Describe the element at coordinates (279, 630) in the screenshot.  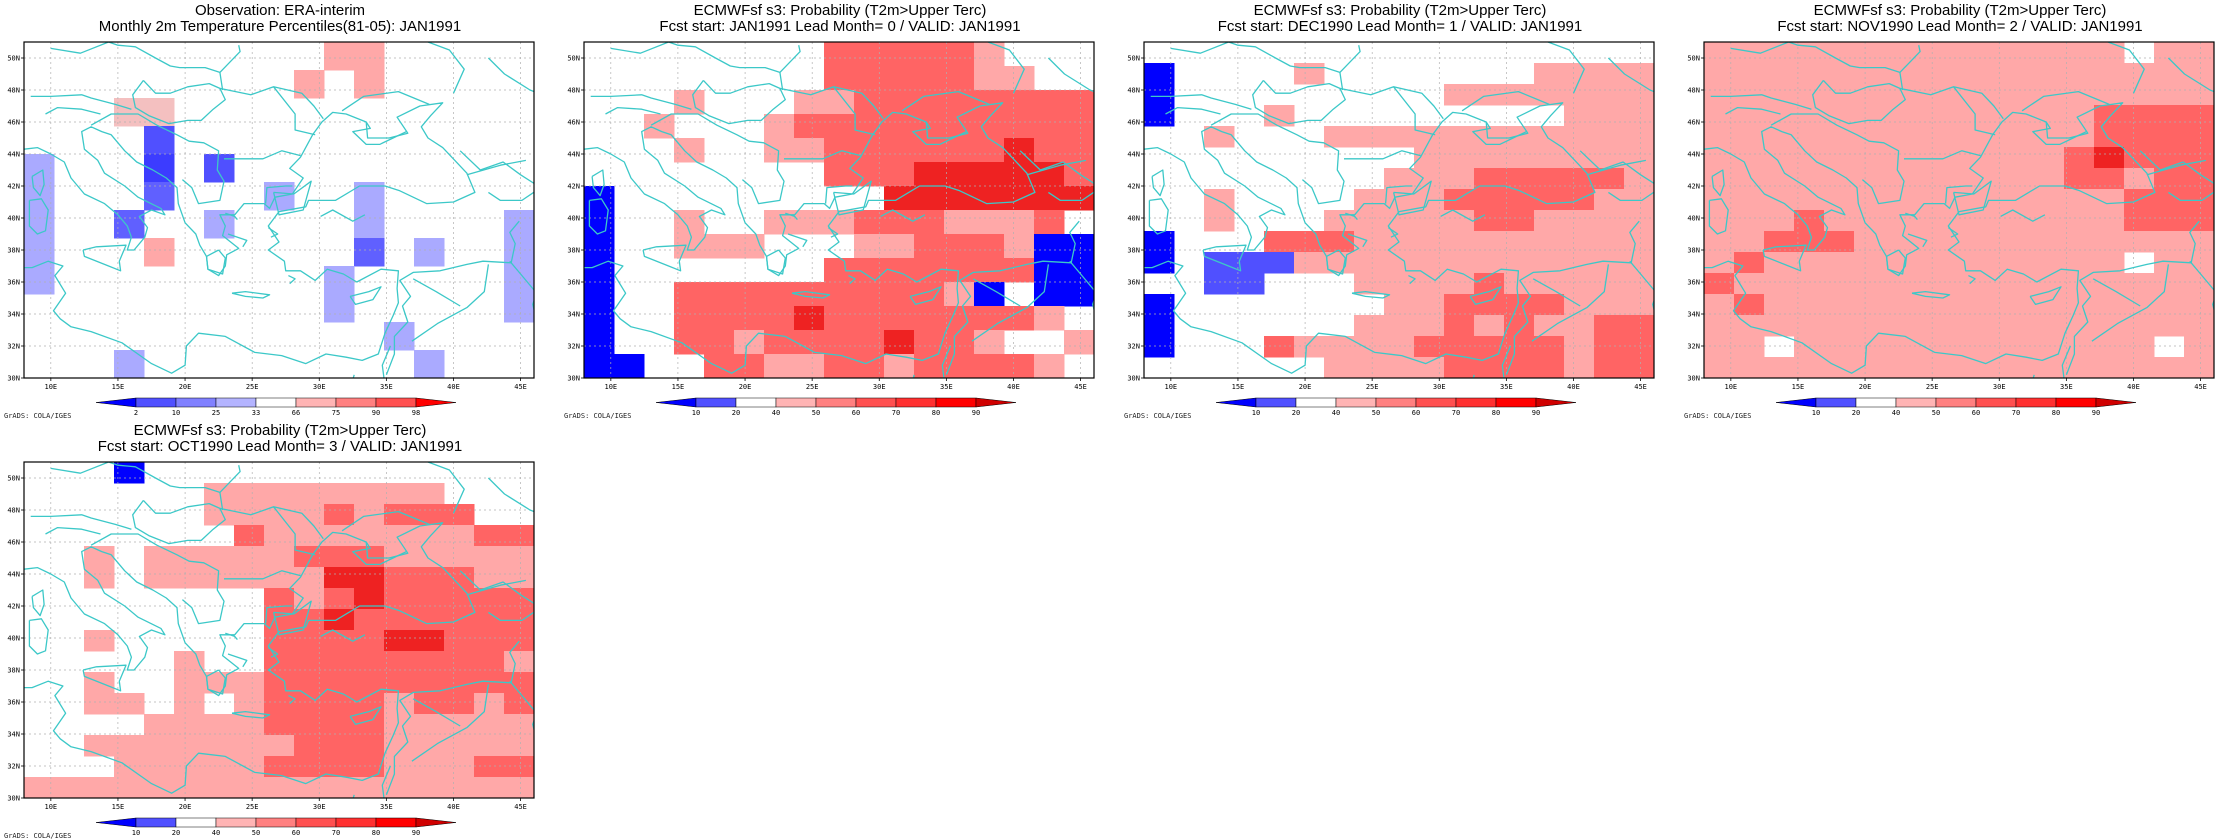
I see `shaded-grid` at that location.